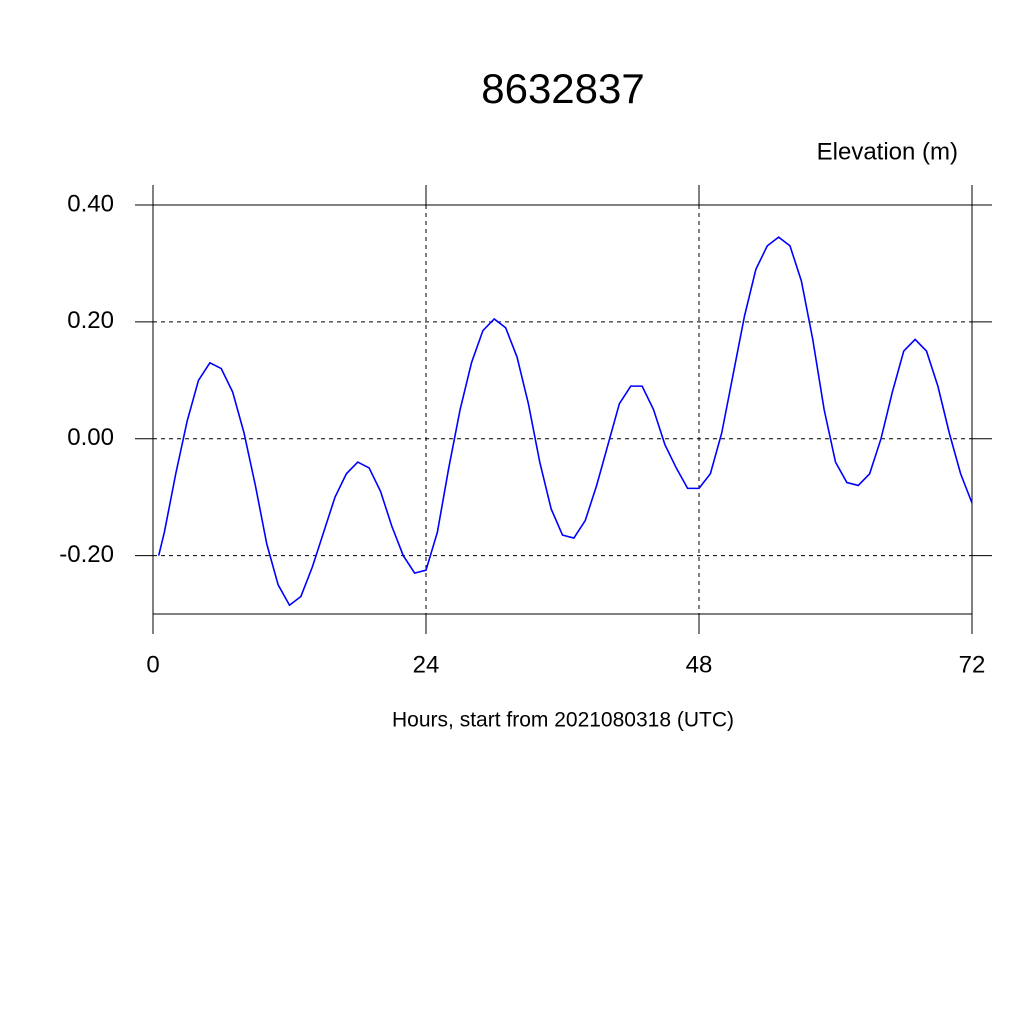 The height and width of the screenshot is (1029, 1024). I want to click on y-tick-label: 0.40, so click(90, 203).